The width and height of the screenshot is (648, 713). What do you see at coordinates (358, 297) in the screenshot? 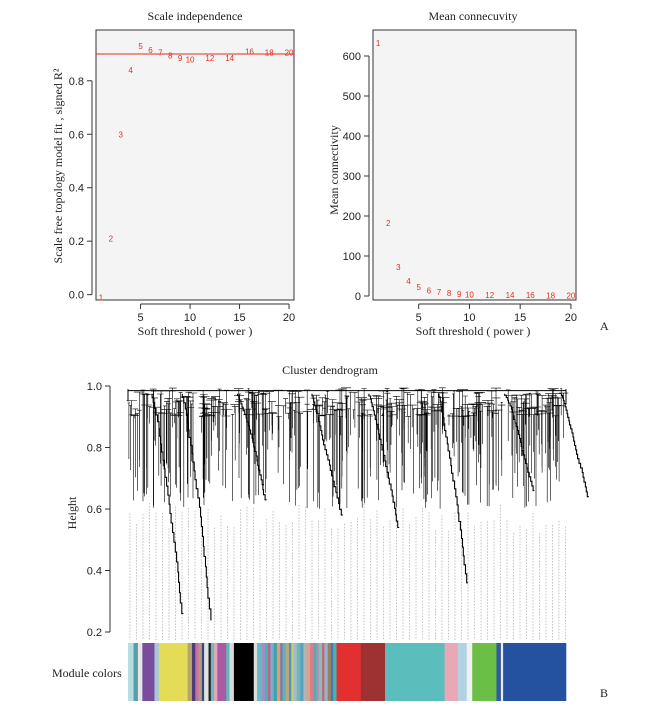
I see `y-tick-label: 0` at bounding box center [358, 297].